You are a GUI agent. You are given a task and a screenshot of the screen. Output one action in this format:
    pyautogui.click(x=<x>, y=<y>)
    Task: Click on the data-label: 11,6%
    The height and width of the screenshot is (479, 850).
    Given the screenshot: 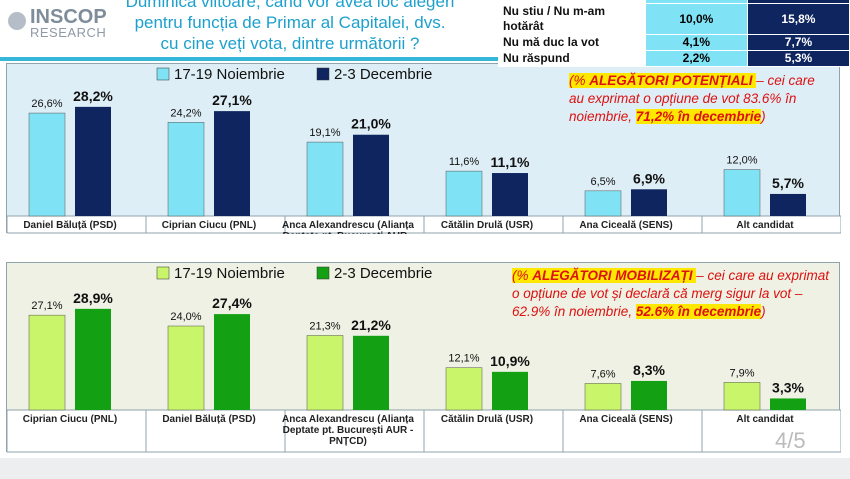 What is the action you would take?
    pyautogui.click(x=464, y=162)
    